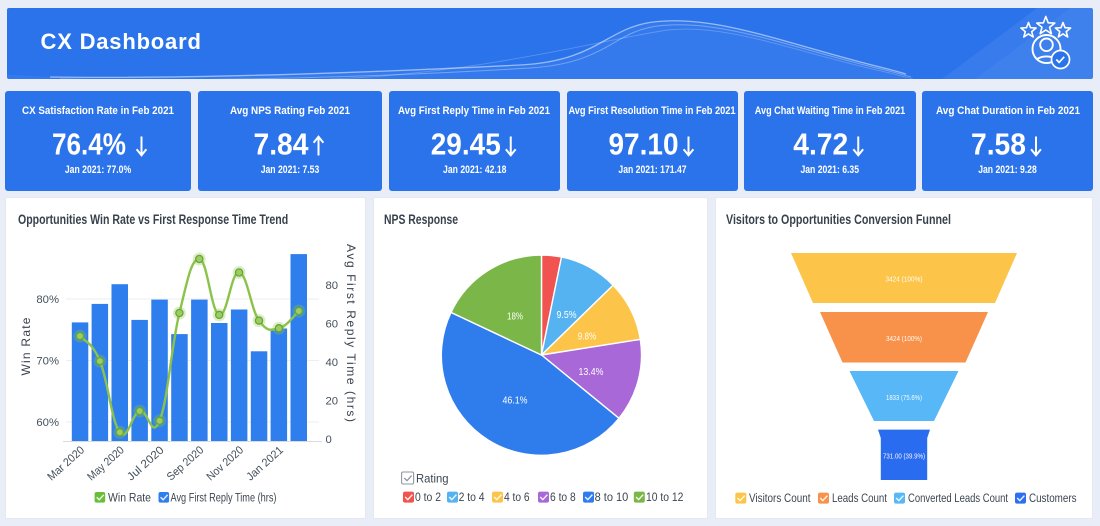 This screenshot has height=526, width=1100. I want to click on svg-text: 0 to 2, so click(428, 497).